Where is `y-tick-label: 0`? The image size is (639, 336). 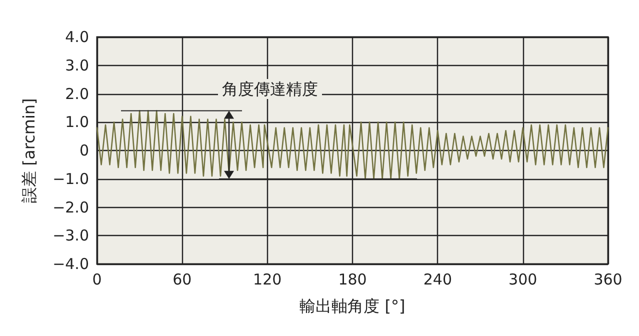 y-tick-label: 0 is located at coordinates (84, 151).